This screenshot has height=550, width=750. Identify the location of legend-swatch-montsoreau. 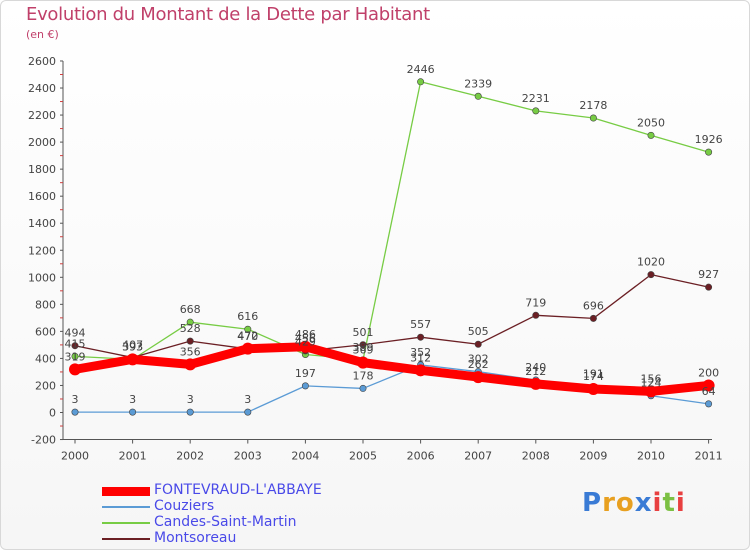
(126, 539).